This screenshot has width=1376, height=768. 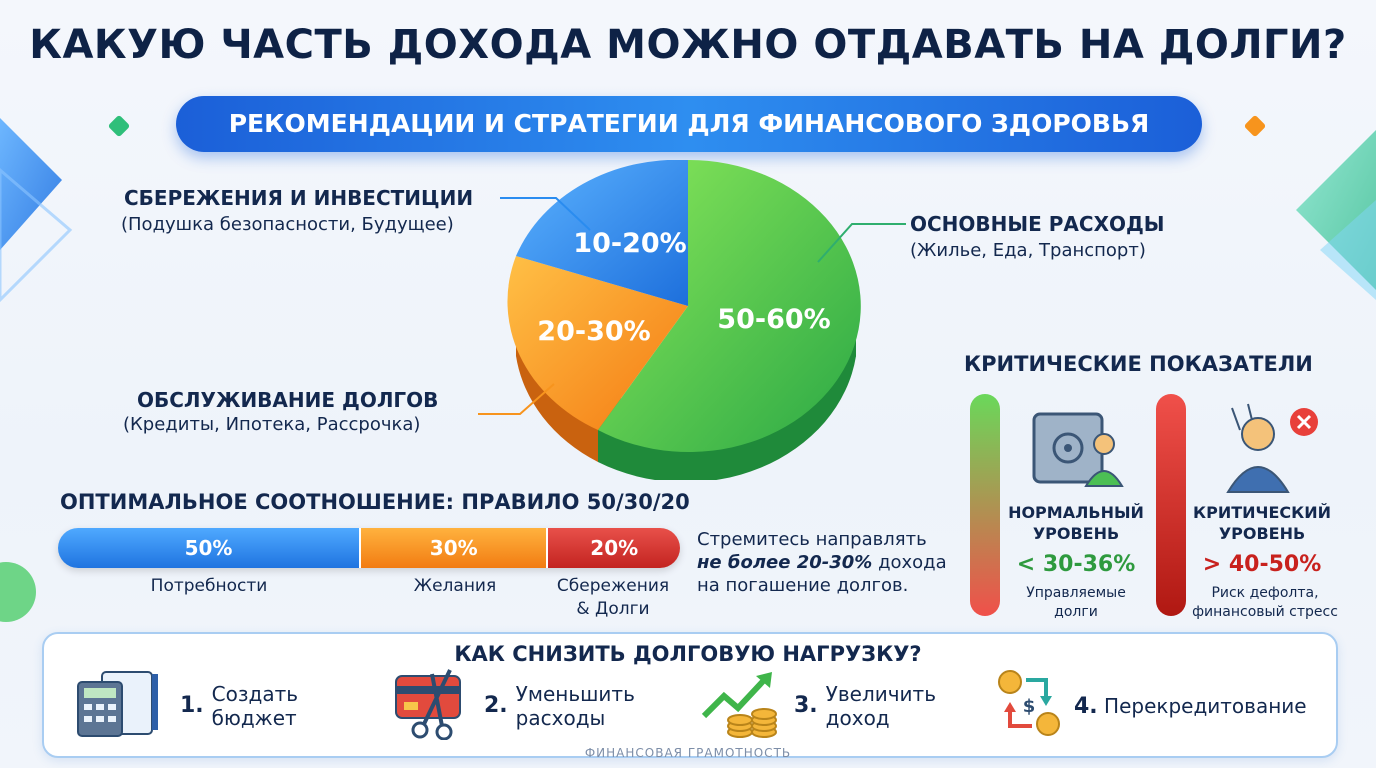 I want to click on critical-level-value: > 40-50%, so click(x=1262, y=564).